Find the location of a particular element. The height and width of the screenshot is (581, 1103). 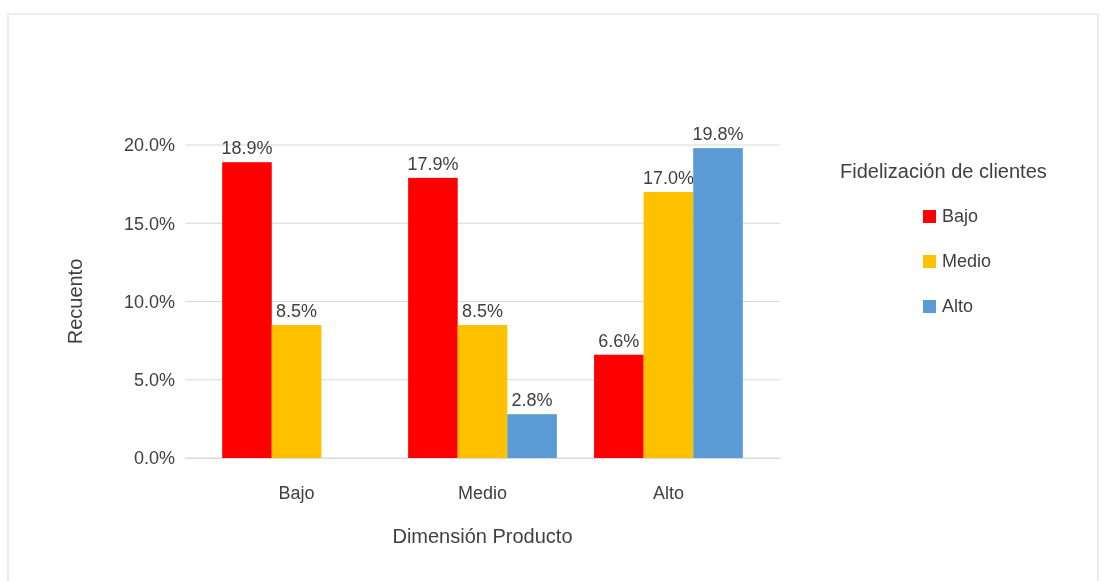

y-tick-label: 5.0% is located at coordinates (154, 380).